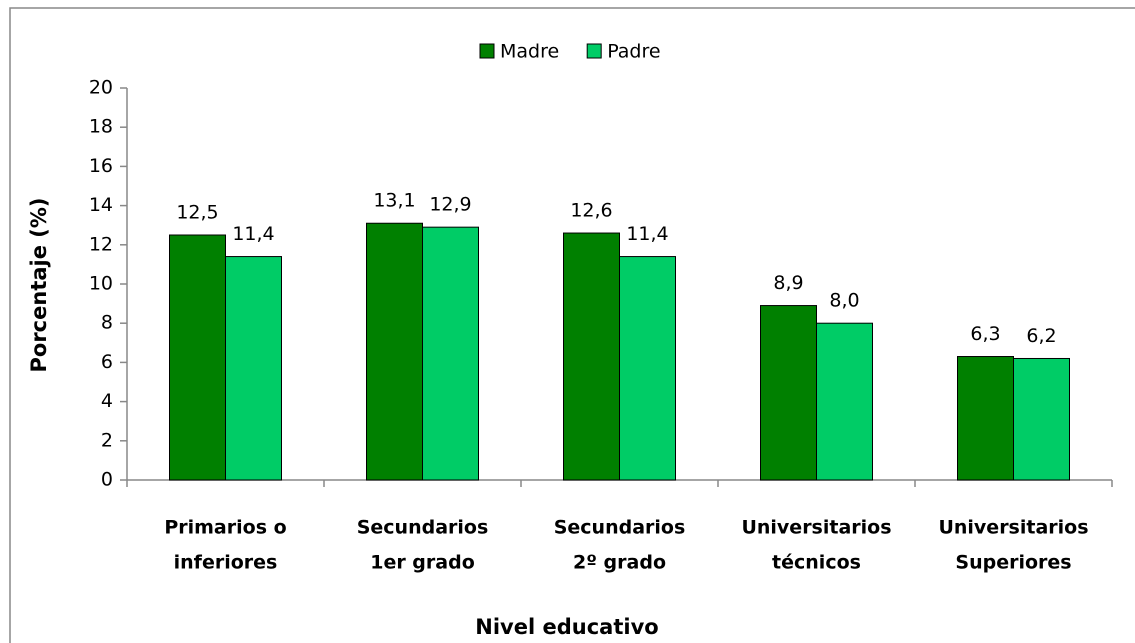 This screenshot has height=643, width=1135. Describe the element at coordinates (107, 401) in the screenshot. I see `y-tick-label: 4` at that location.